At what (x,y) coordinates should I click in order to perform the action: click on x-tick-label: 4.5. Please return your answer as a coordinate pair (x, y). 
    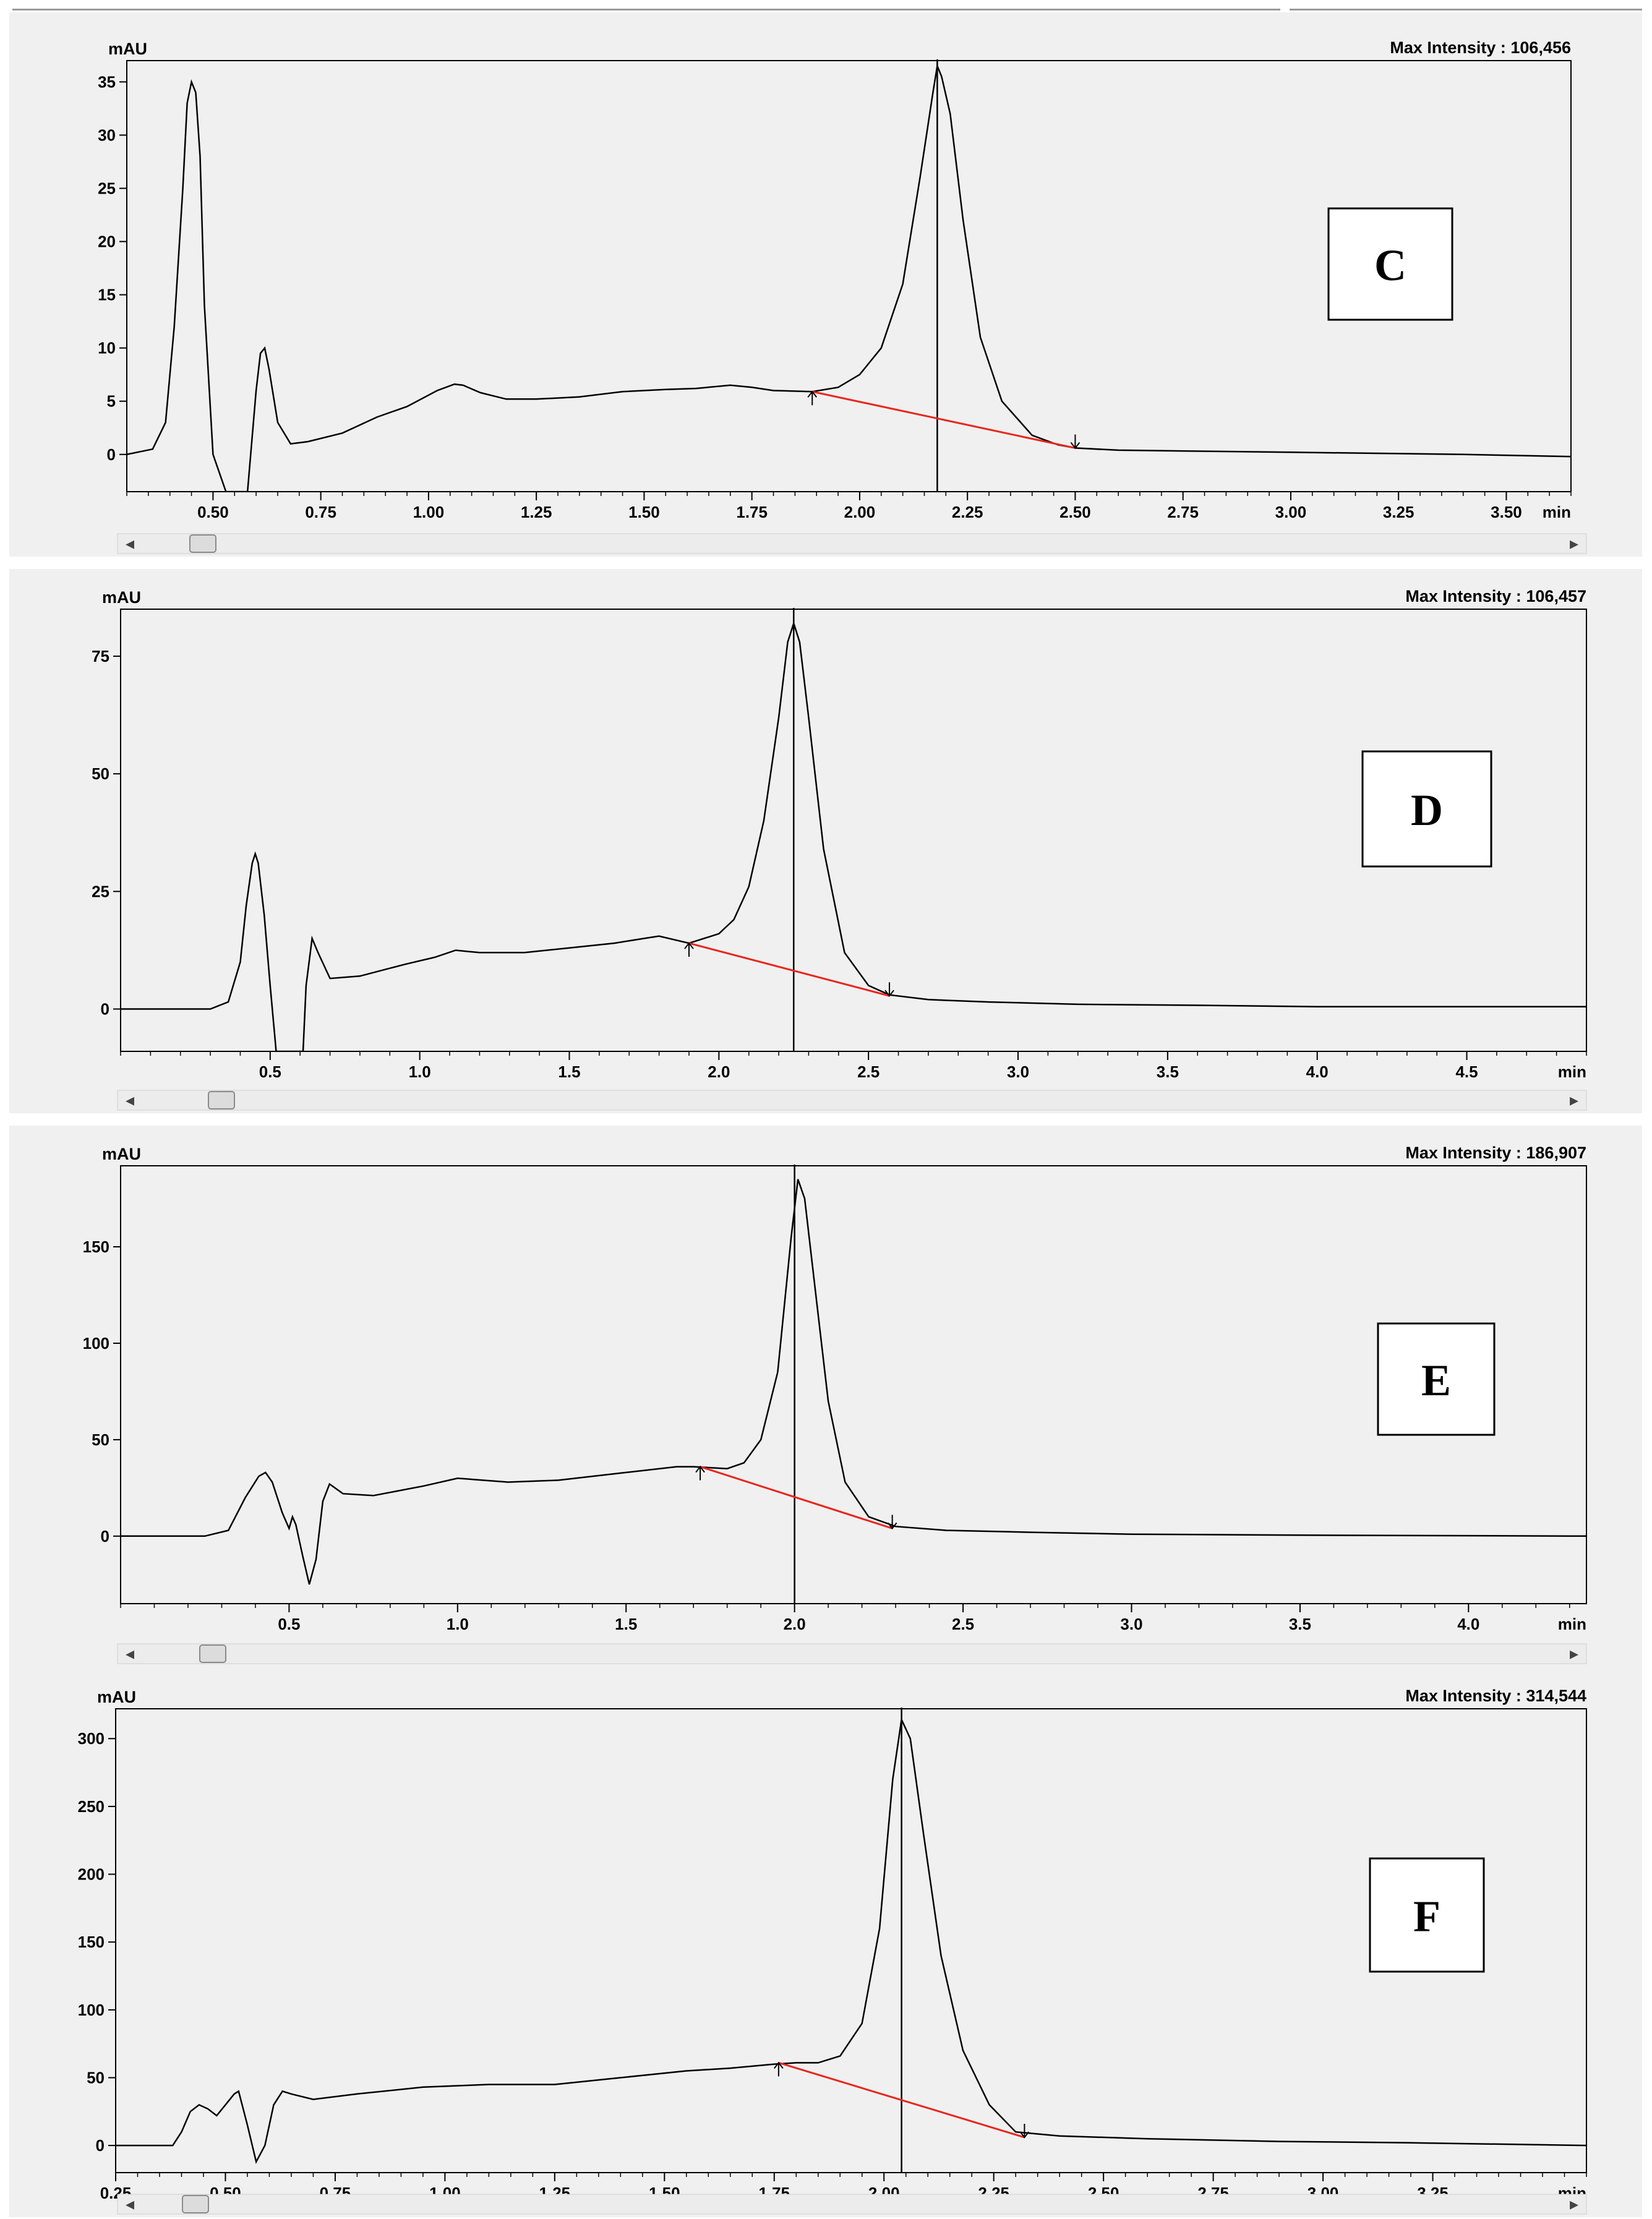
    Looking at the image, I should click on (1466, 1071).